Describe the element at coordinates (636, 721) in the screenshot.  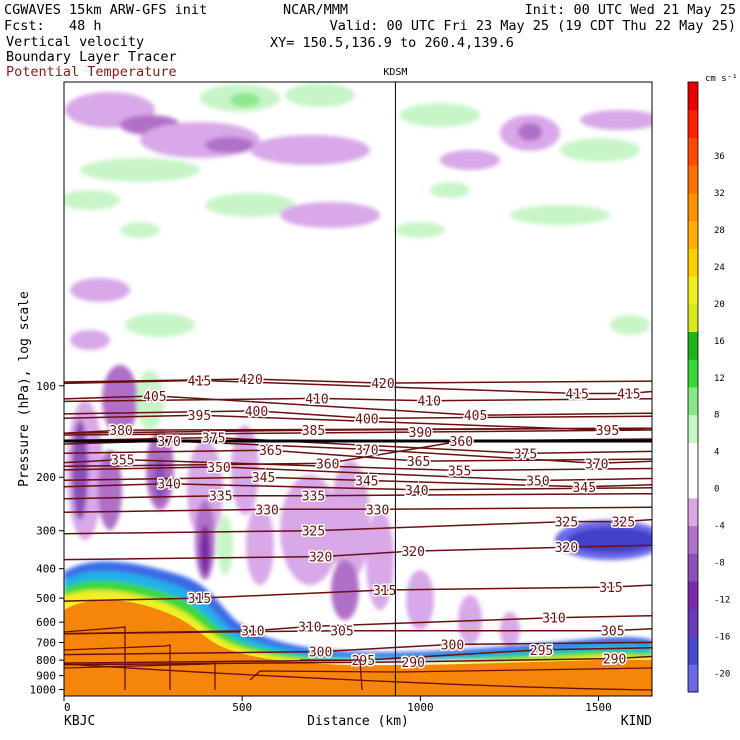
I see `x-end-label-right: KIND` at that location.